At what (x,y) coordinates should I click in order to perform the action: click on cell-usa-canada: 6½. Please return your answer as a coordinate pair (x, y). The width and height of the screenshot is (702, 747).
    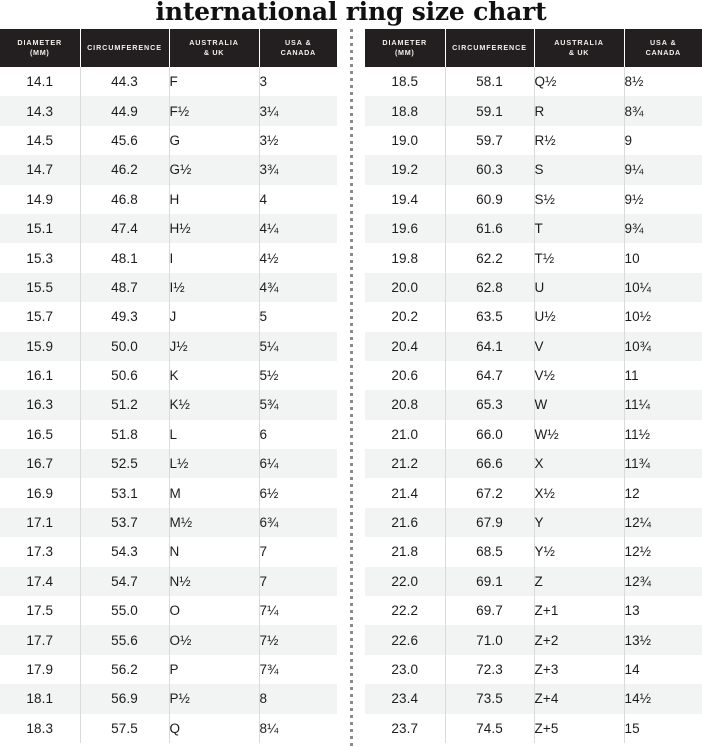
    Looking at the image, I should click on (298, 493).